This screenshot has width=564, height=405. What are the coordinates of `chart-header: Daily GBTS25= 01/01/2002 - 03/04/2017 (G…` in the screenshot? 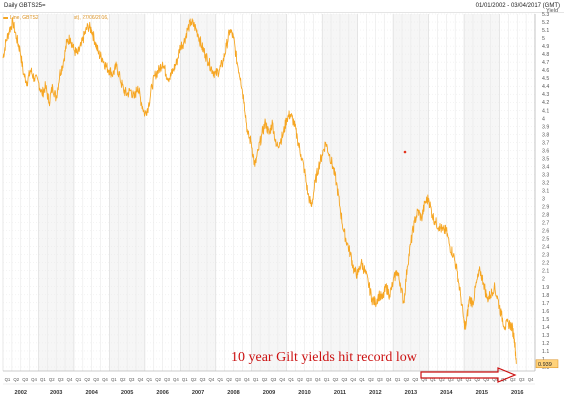 It's located at (282, 6).